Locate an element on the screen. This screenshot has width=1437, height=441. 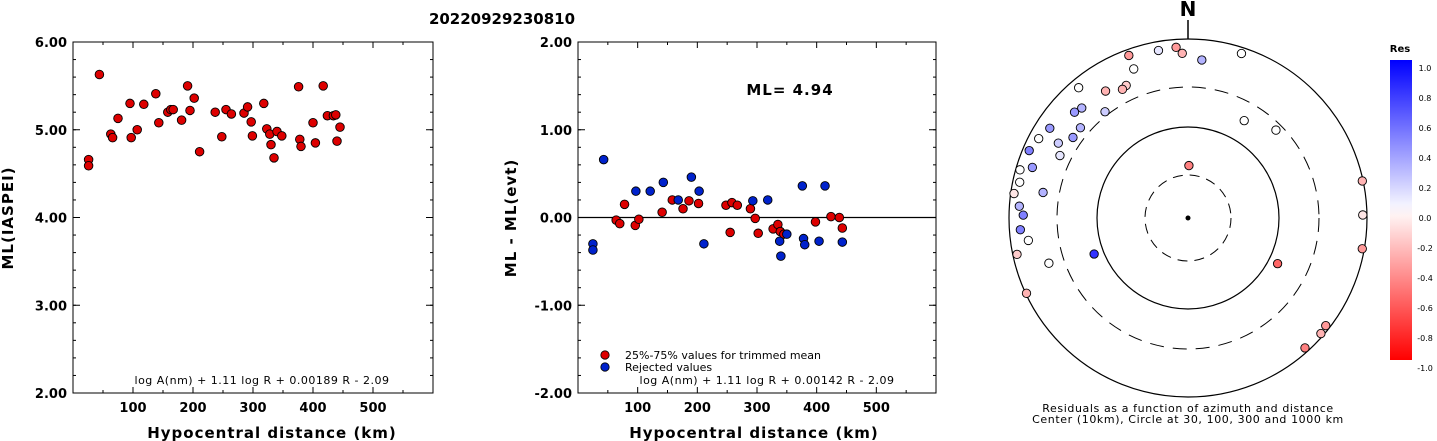
mag-y-tick-label: 3.00 is located at coordinates (51, 306).